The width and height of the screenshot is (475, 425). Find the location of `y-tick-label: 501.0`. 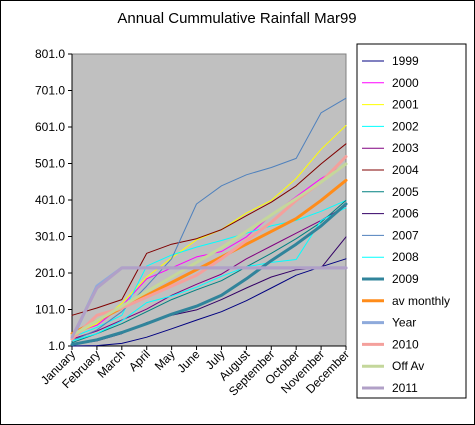

y-tick-label: 501.0 is located at coordinates (50, 164).